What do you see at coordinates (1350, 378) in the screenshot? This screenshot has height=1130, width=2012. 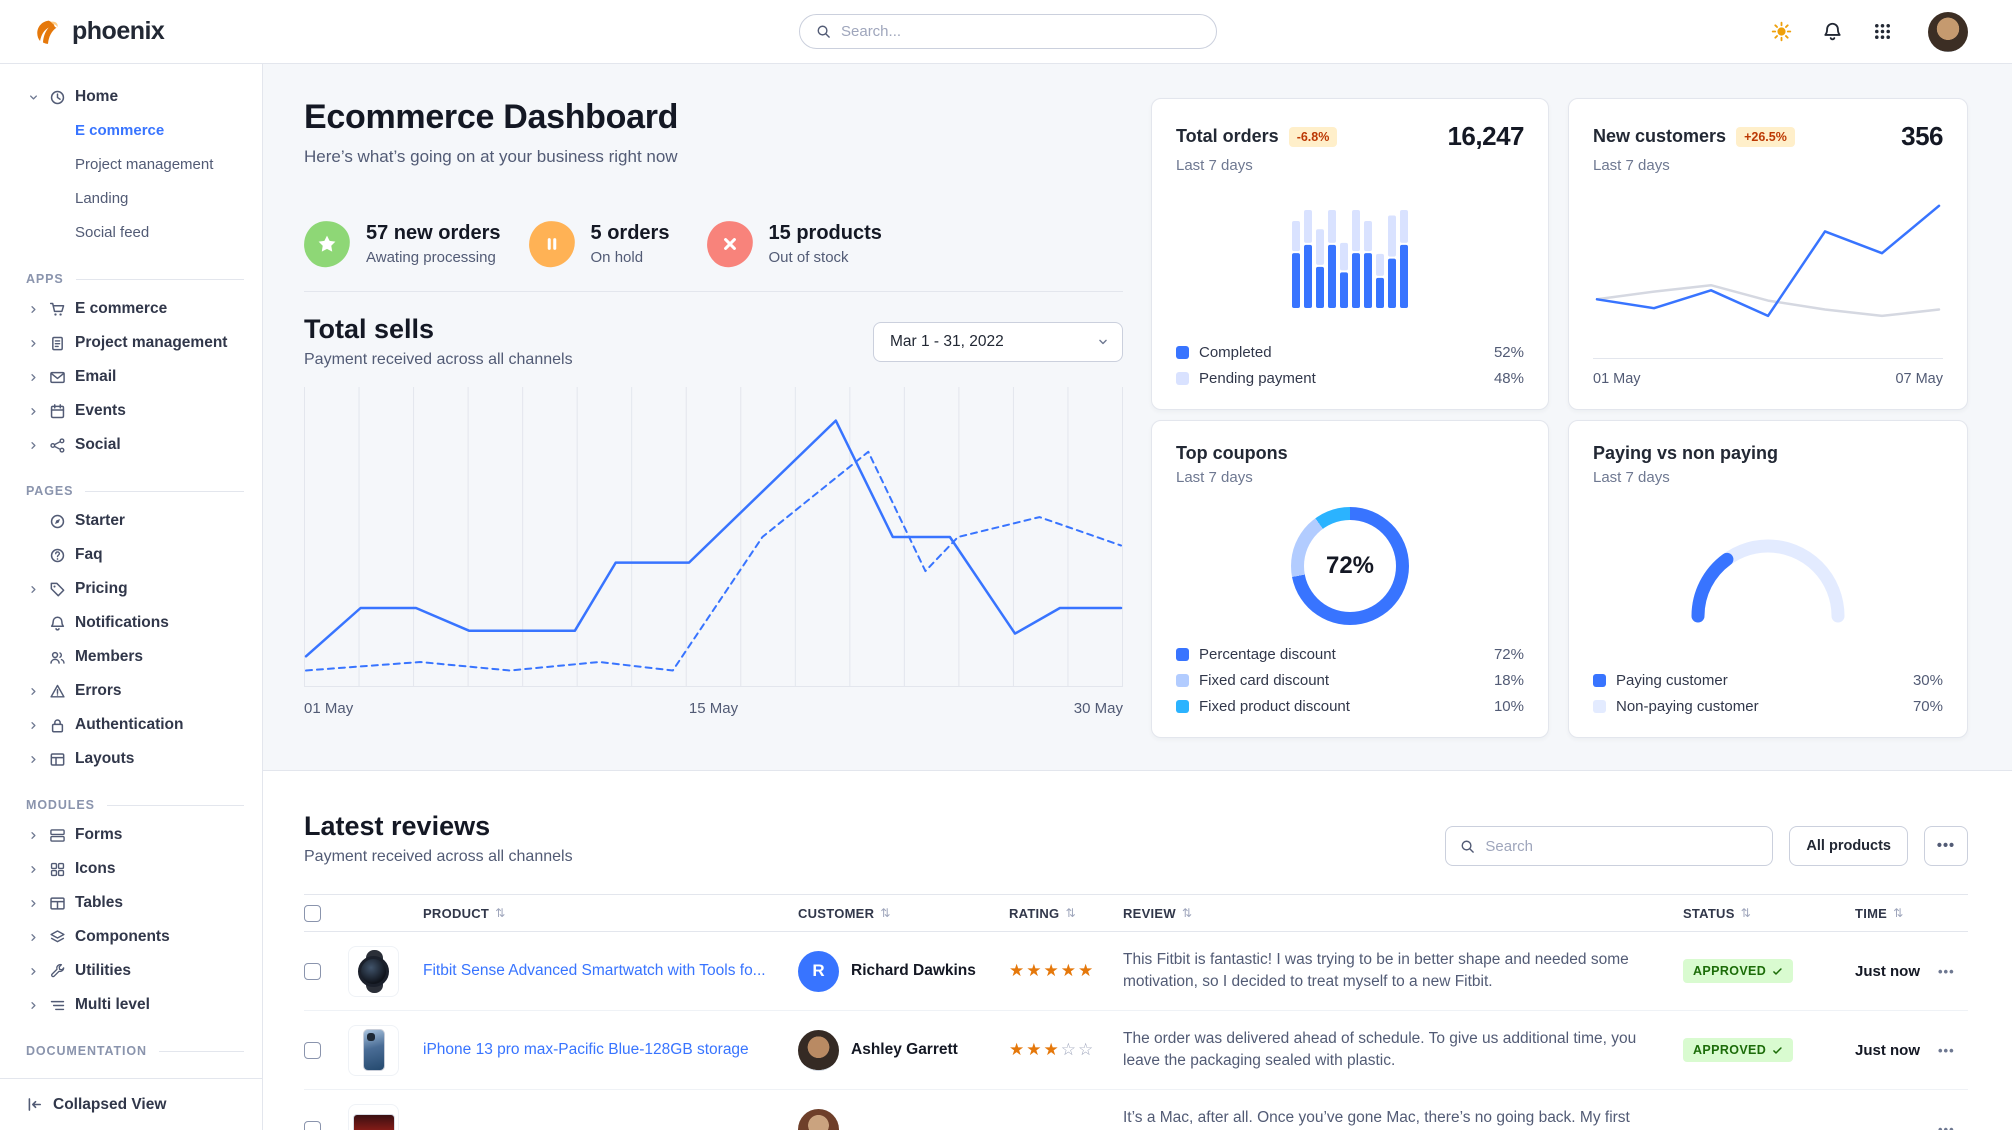 I see `legend-item: Pending payment 48%` at bounding box center [1350, 378].